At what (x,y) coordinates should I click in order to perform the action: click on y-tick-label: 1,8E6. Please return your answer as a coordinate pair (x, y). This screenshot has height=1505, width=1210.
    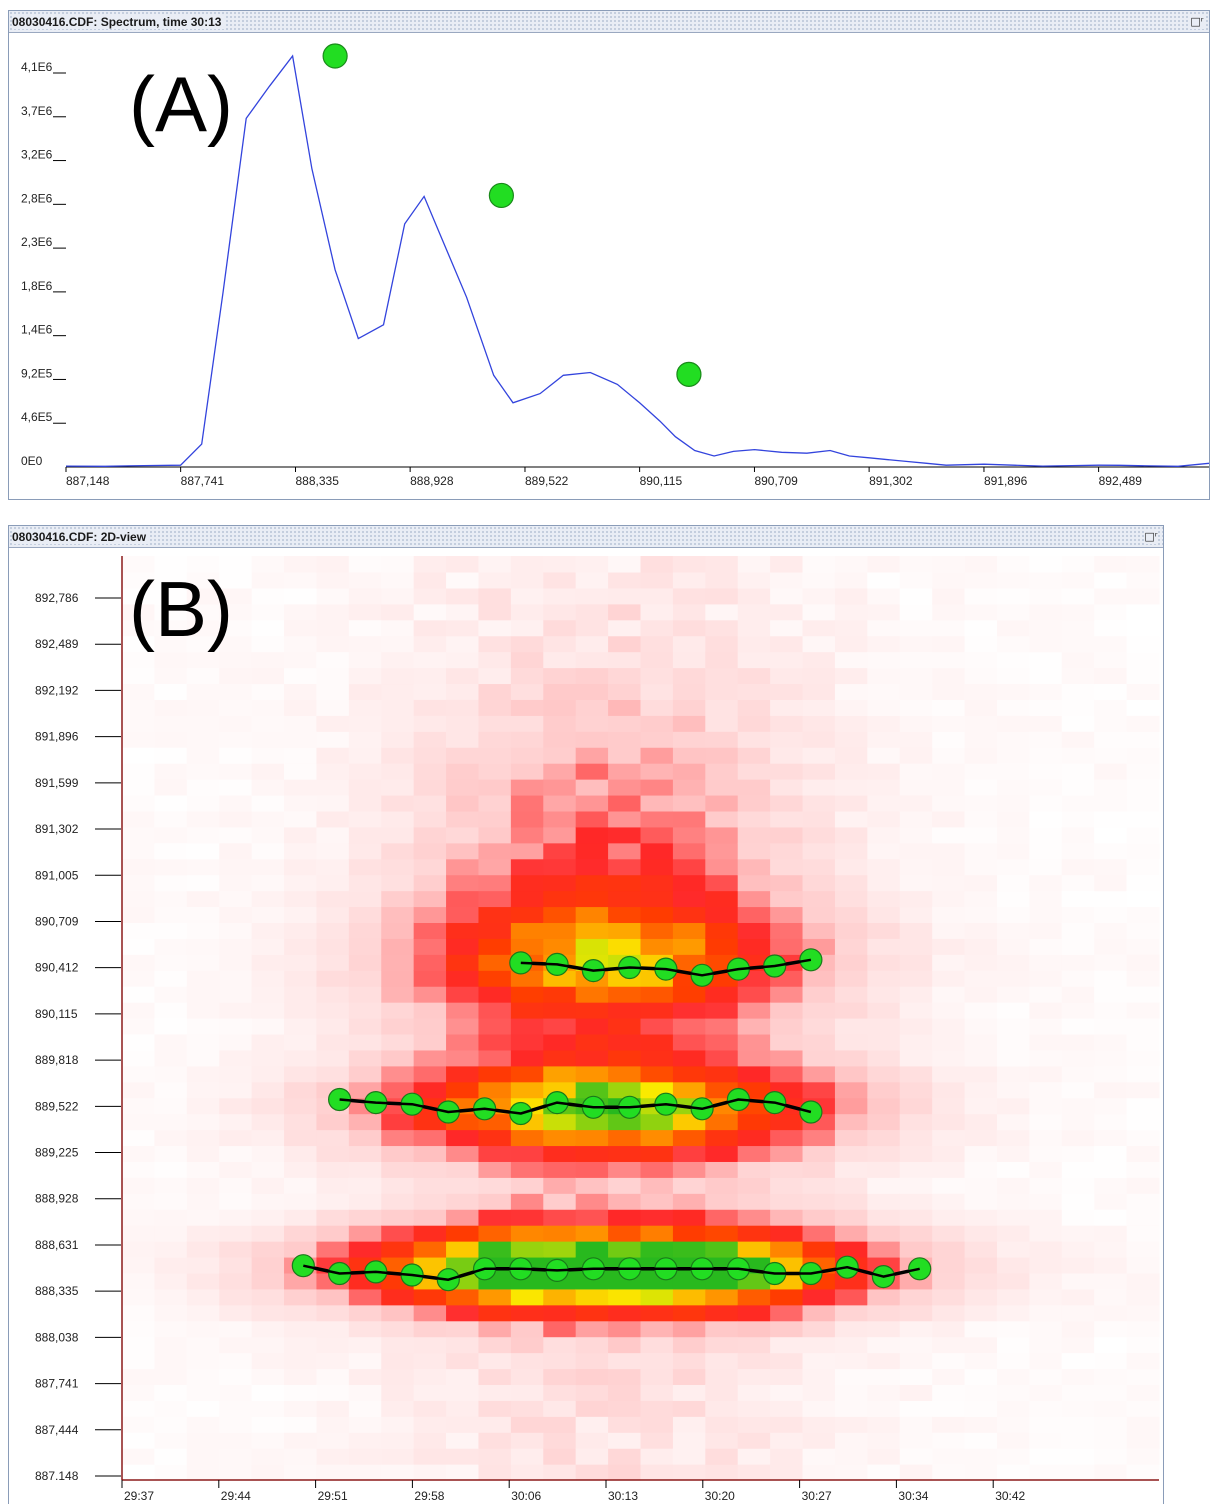
    Looking at the image, I should click on (37, 286).